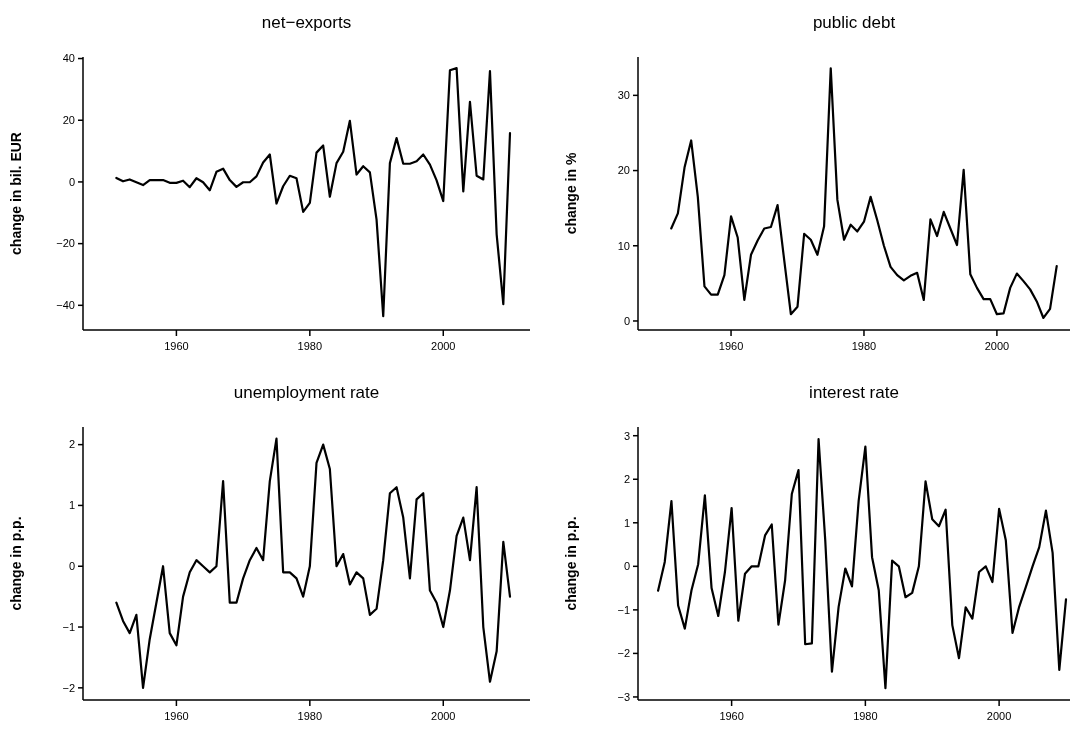  What do you see at coordinates (626, 435) in the screenshot?
I see `y-tick-label: 3` at bounding box center [626, 435].